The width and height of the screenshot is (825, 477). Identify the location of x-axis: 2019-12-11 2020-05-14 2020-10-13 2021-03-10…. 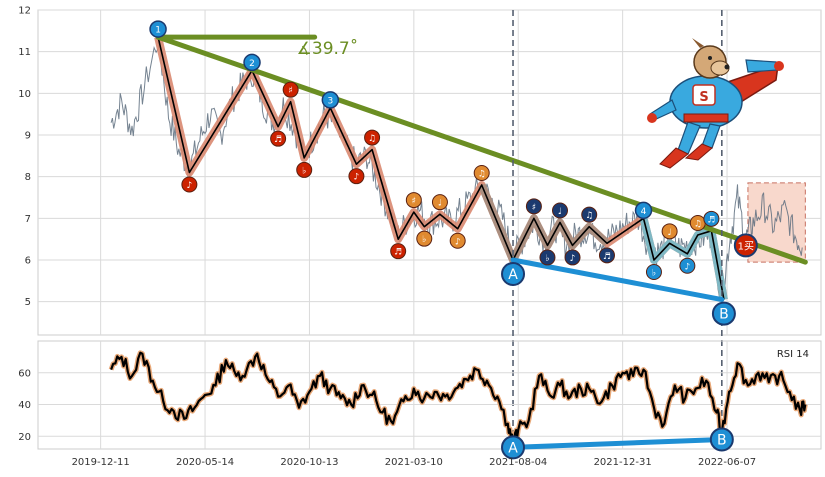
(414, 462).